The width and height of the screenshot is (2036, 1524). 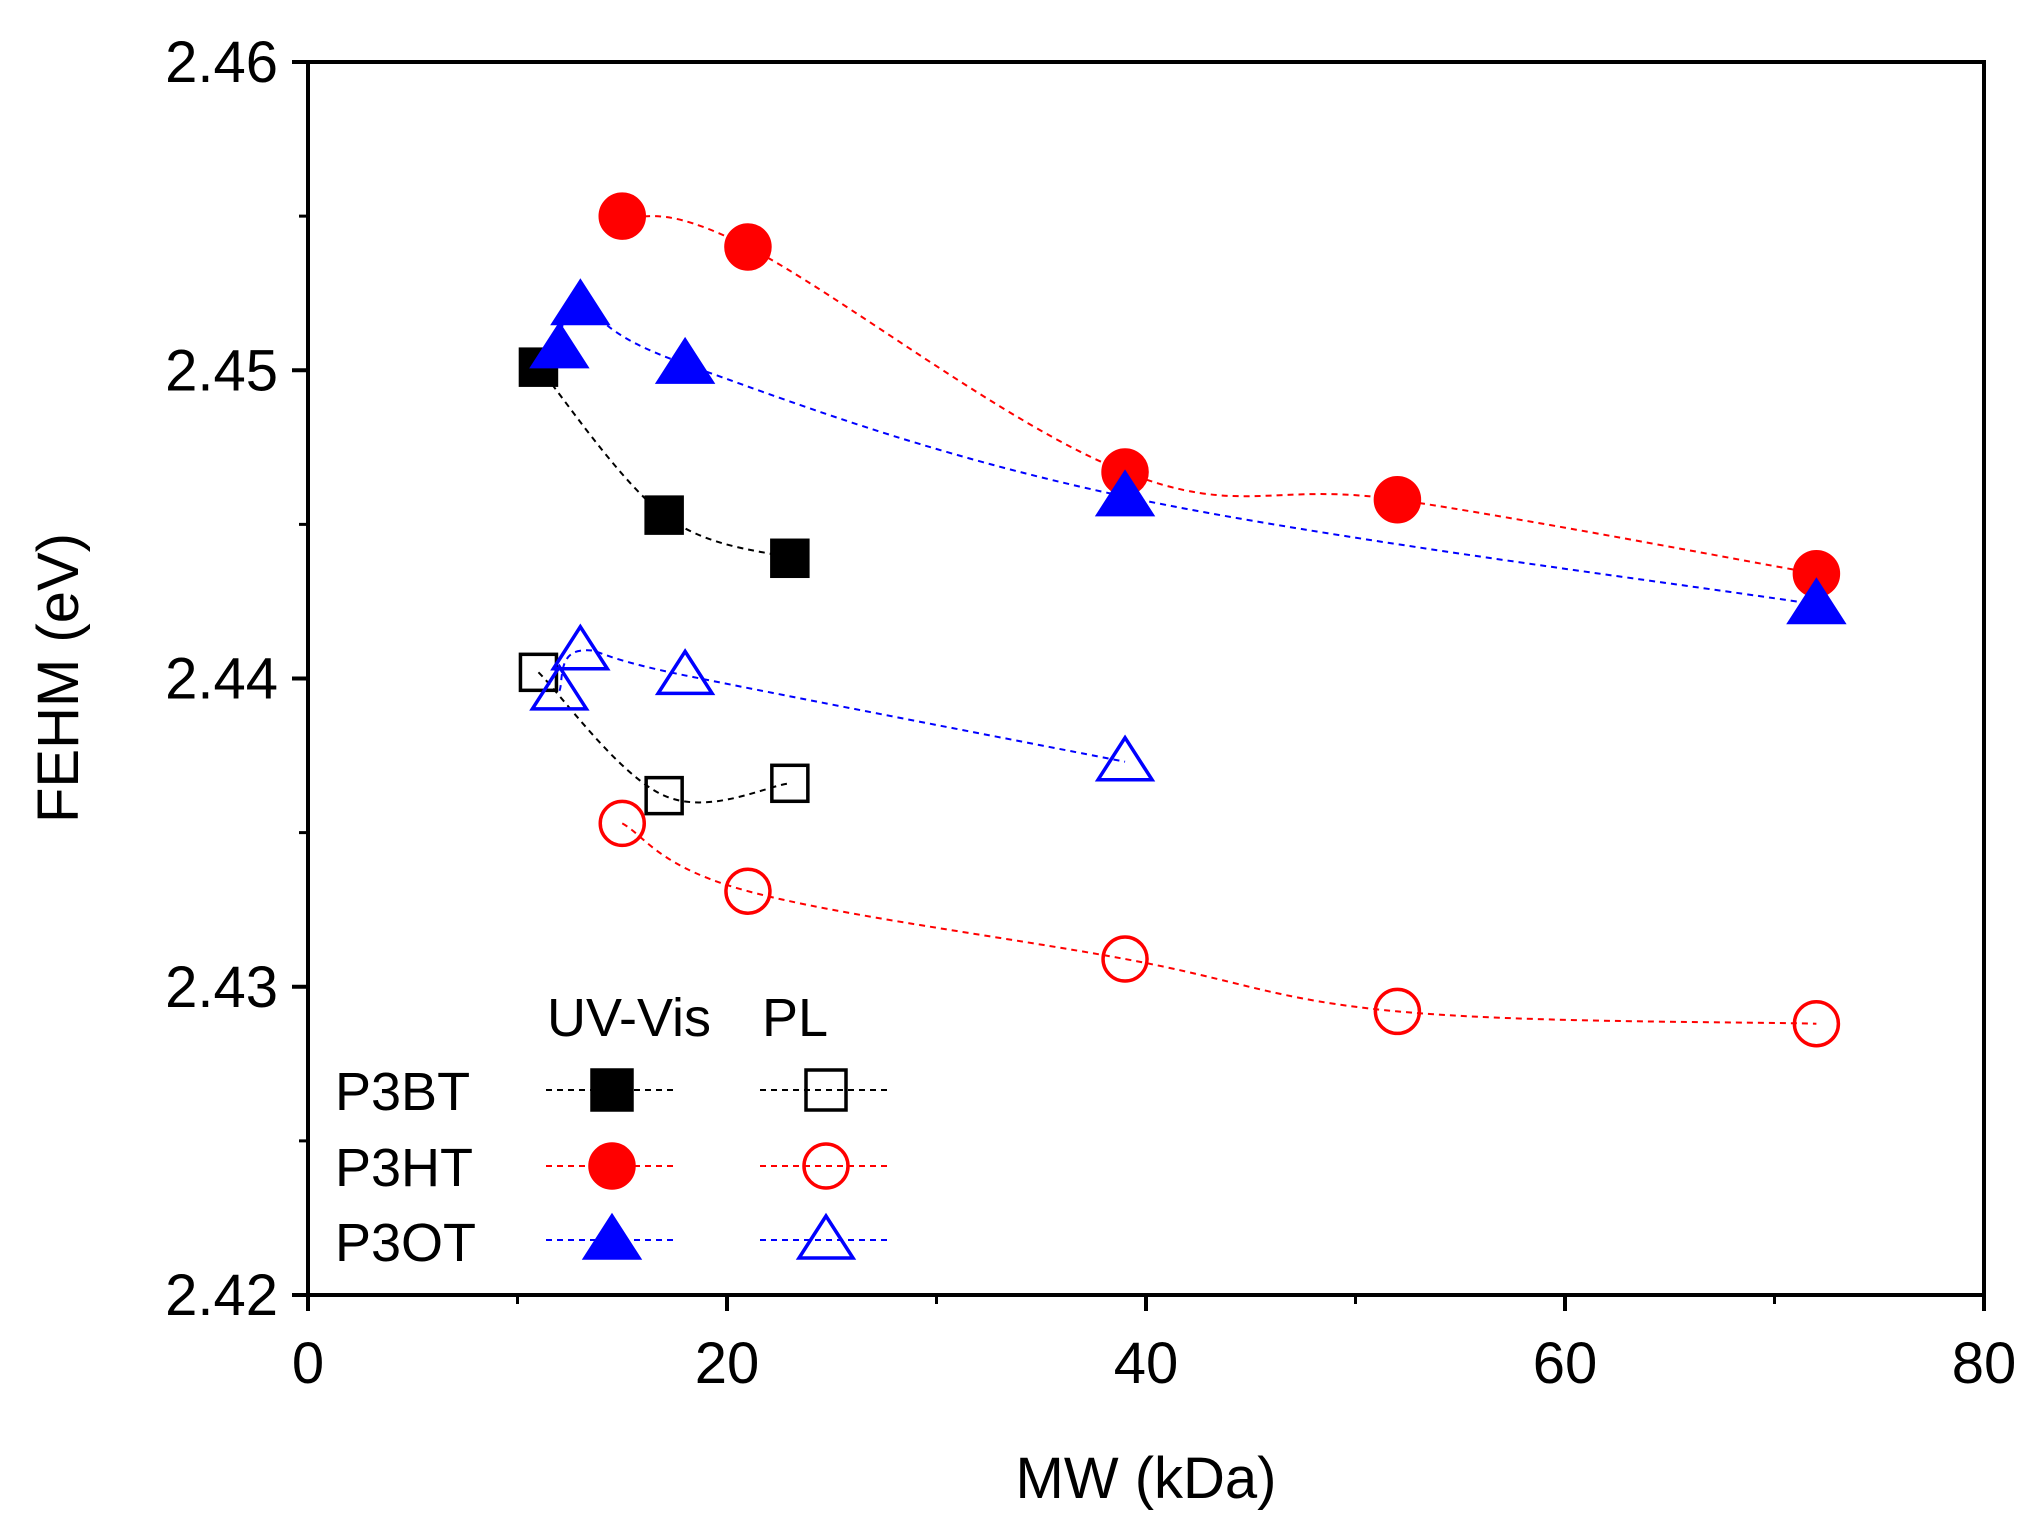 I want to click on legend-marker-p3ot-pl, so click(x=826, y=1236).